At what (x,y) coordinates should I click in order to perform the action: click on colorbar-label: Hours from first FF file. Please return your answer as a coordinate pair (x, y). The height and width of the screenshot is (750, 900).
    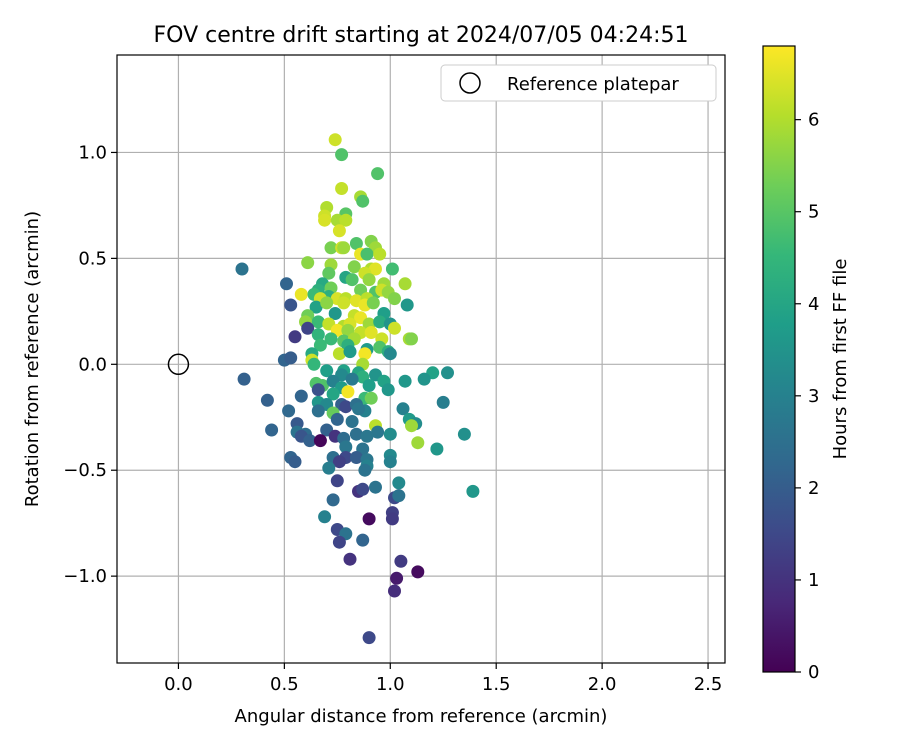
    Looking at the image, I should click on (840, 359).